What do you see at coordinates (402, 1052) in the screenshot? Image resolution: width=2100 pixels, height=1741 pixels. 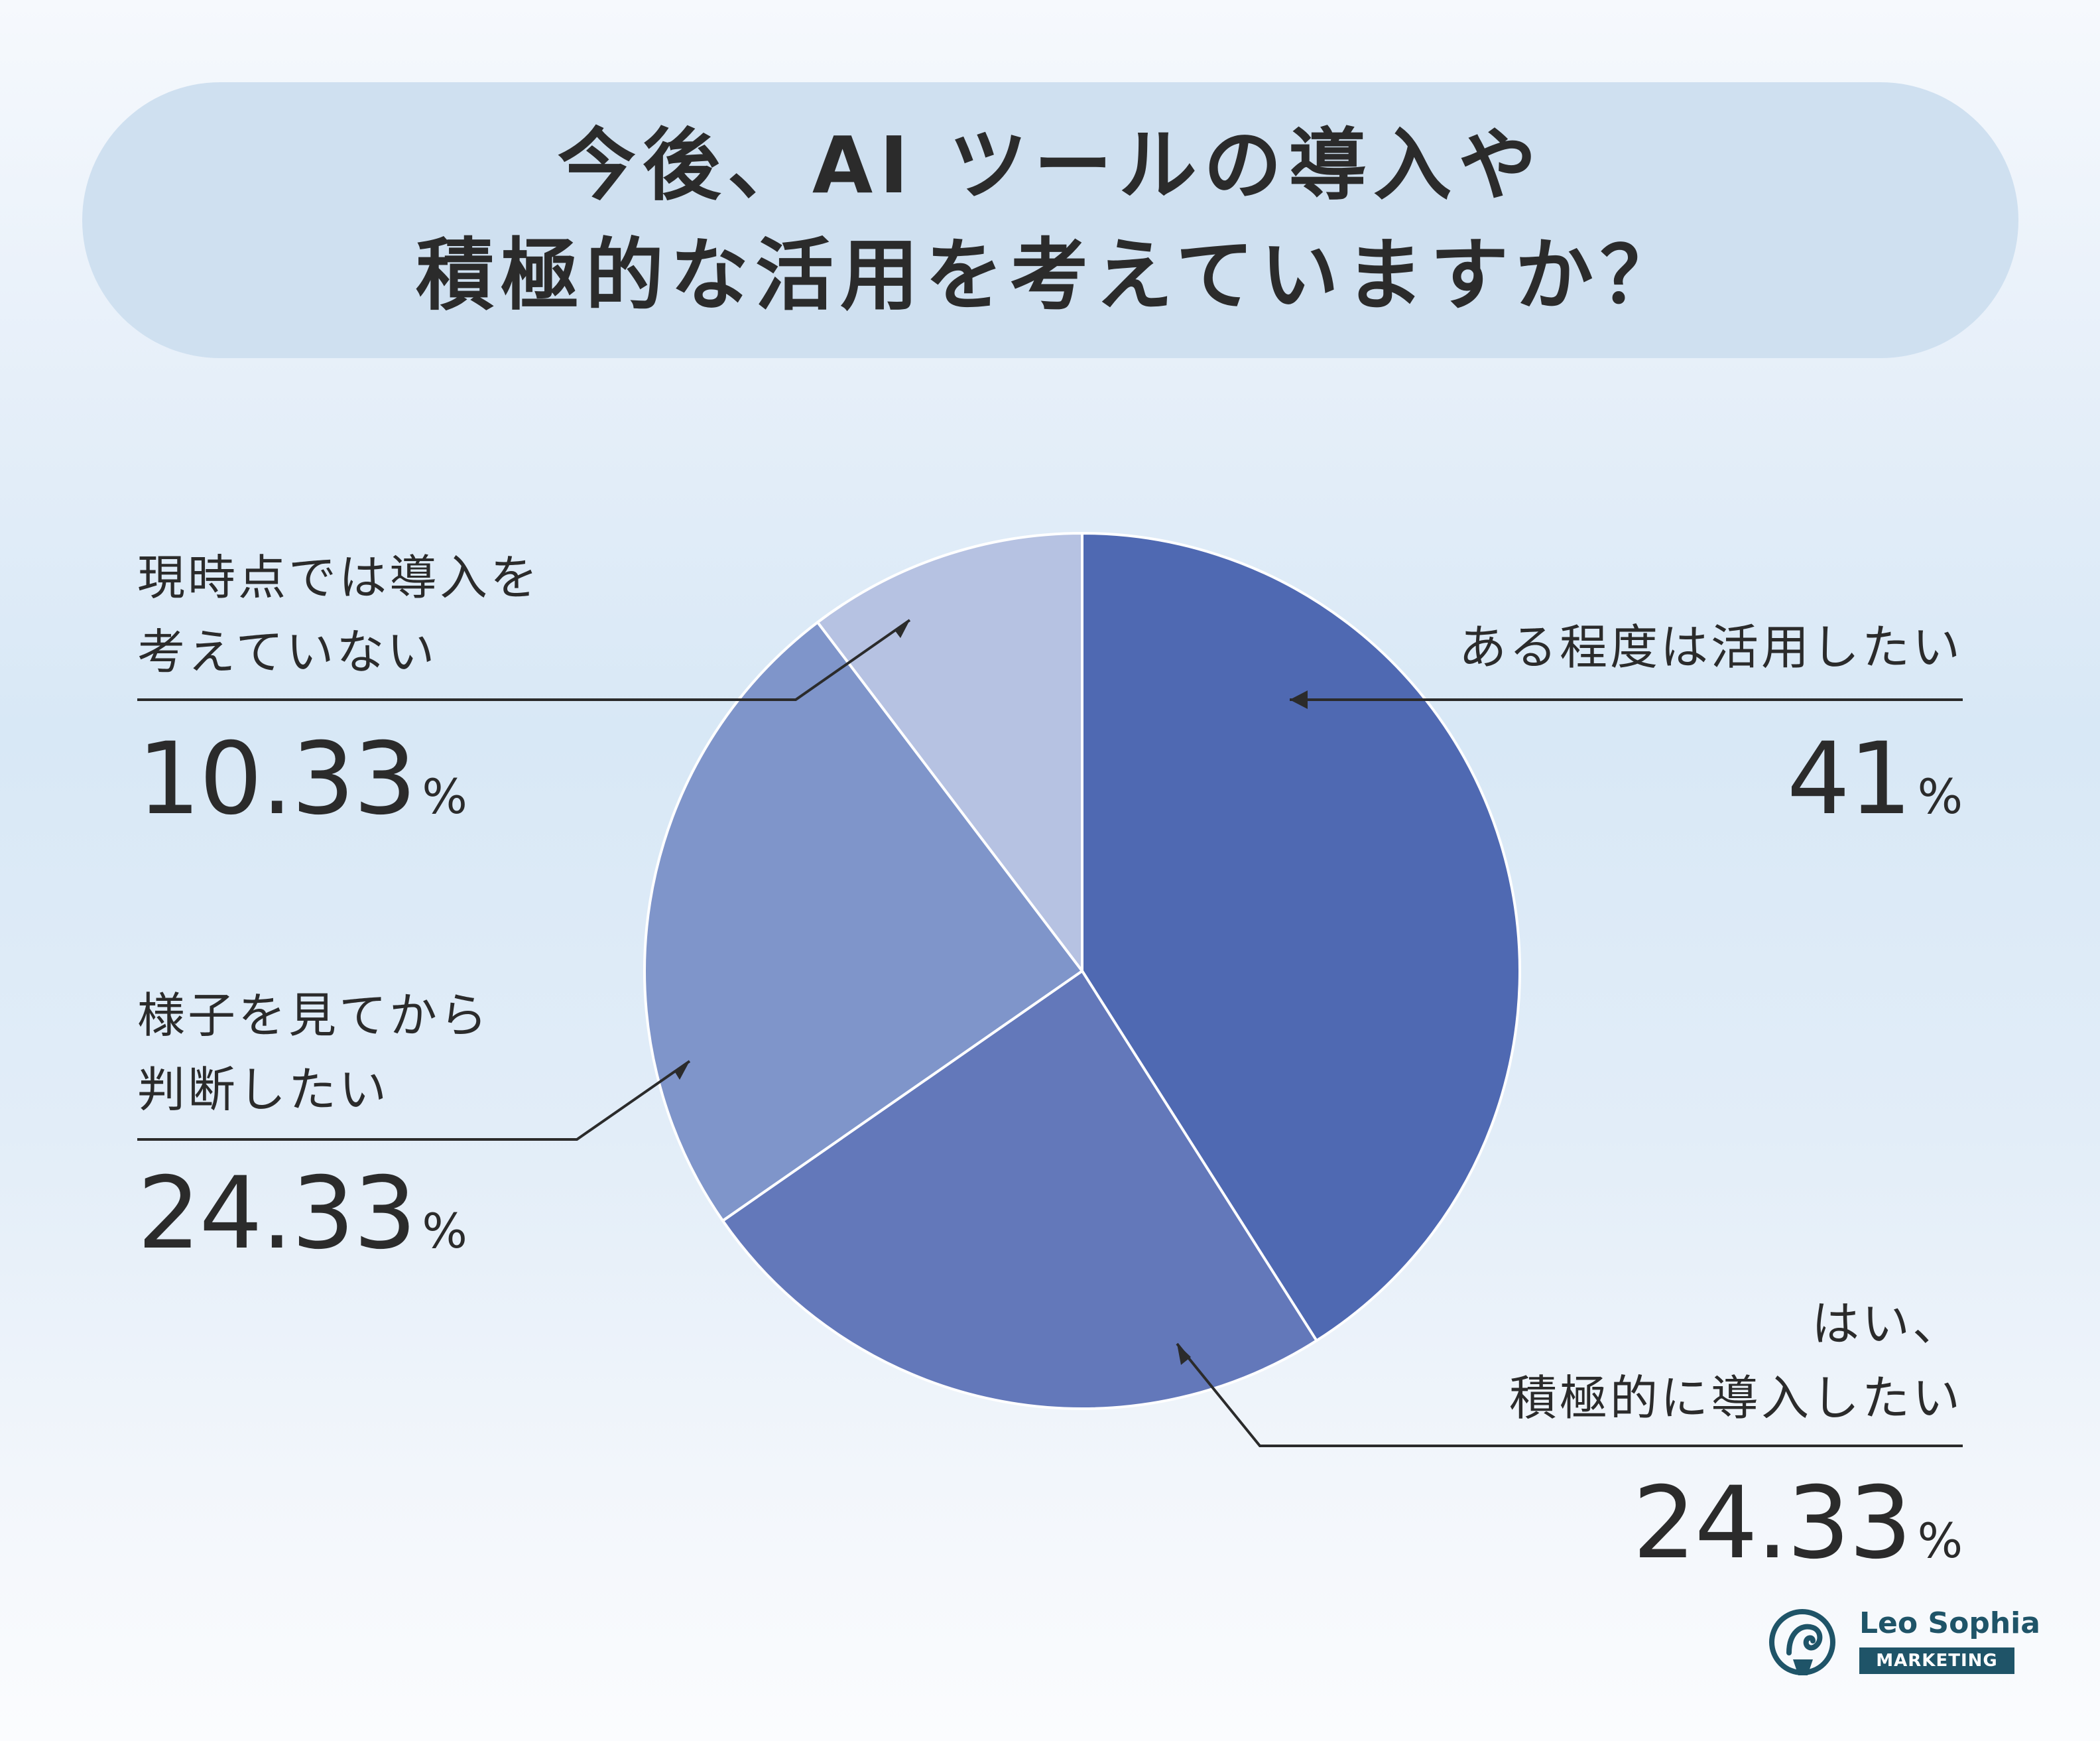 I see `label-block-wait: 様子を見てから 判断したい` at bounding box center [402, 1052].